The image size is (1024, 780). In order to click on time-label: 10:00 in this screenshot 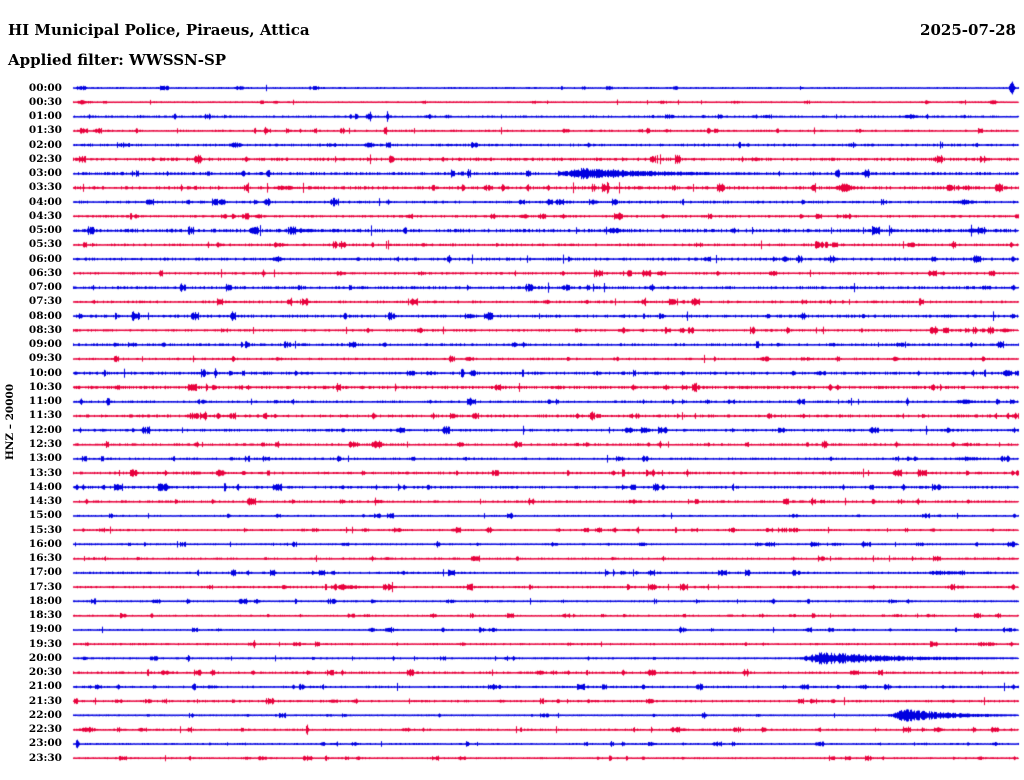, I will do `click(45, 372)`.